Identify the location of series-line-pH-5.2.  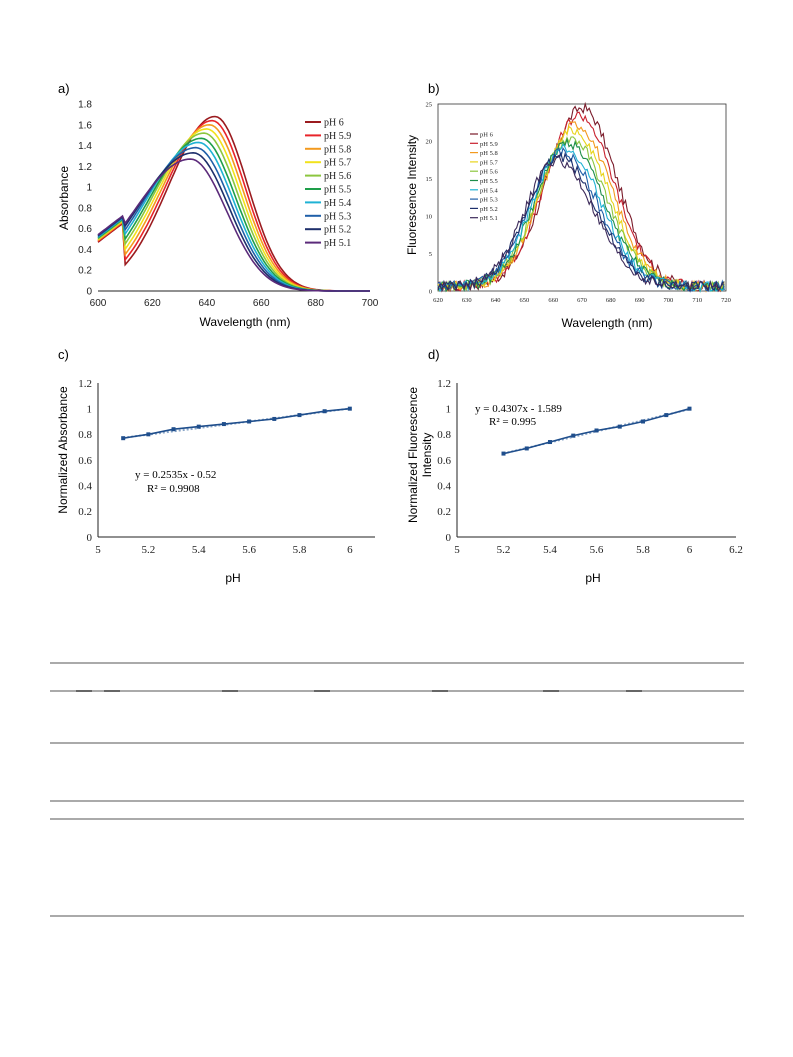
(581, 222).